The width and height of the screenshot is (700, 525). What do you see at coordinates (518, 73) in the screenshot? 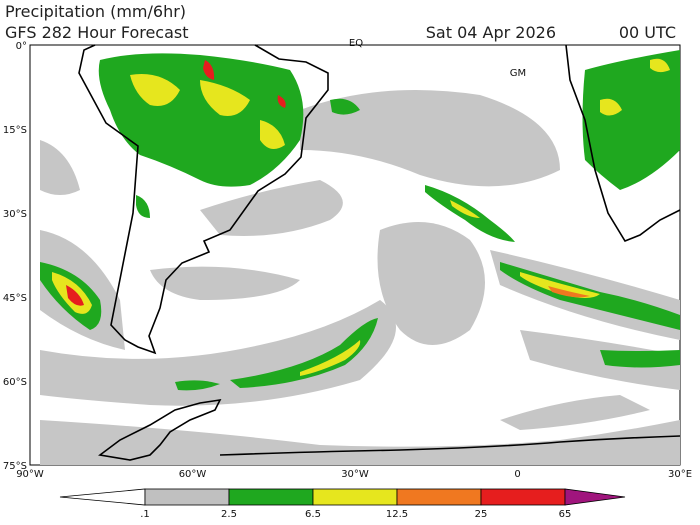
I see `place-label: GM` at bounding box center [518, 73].